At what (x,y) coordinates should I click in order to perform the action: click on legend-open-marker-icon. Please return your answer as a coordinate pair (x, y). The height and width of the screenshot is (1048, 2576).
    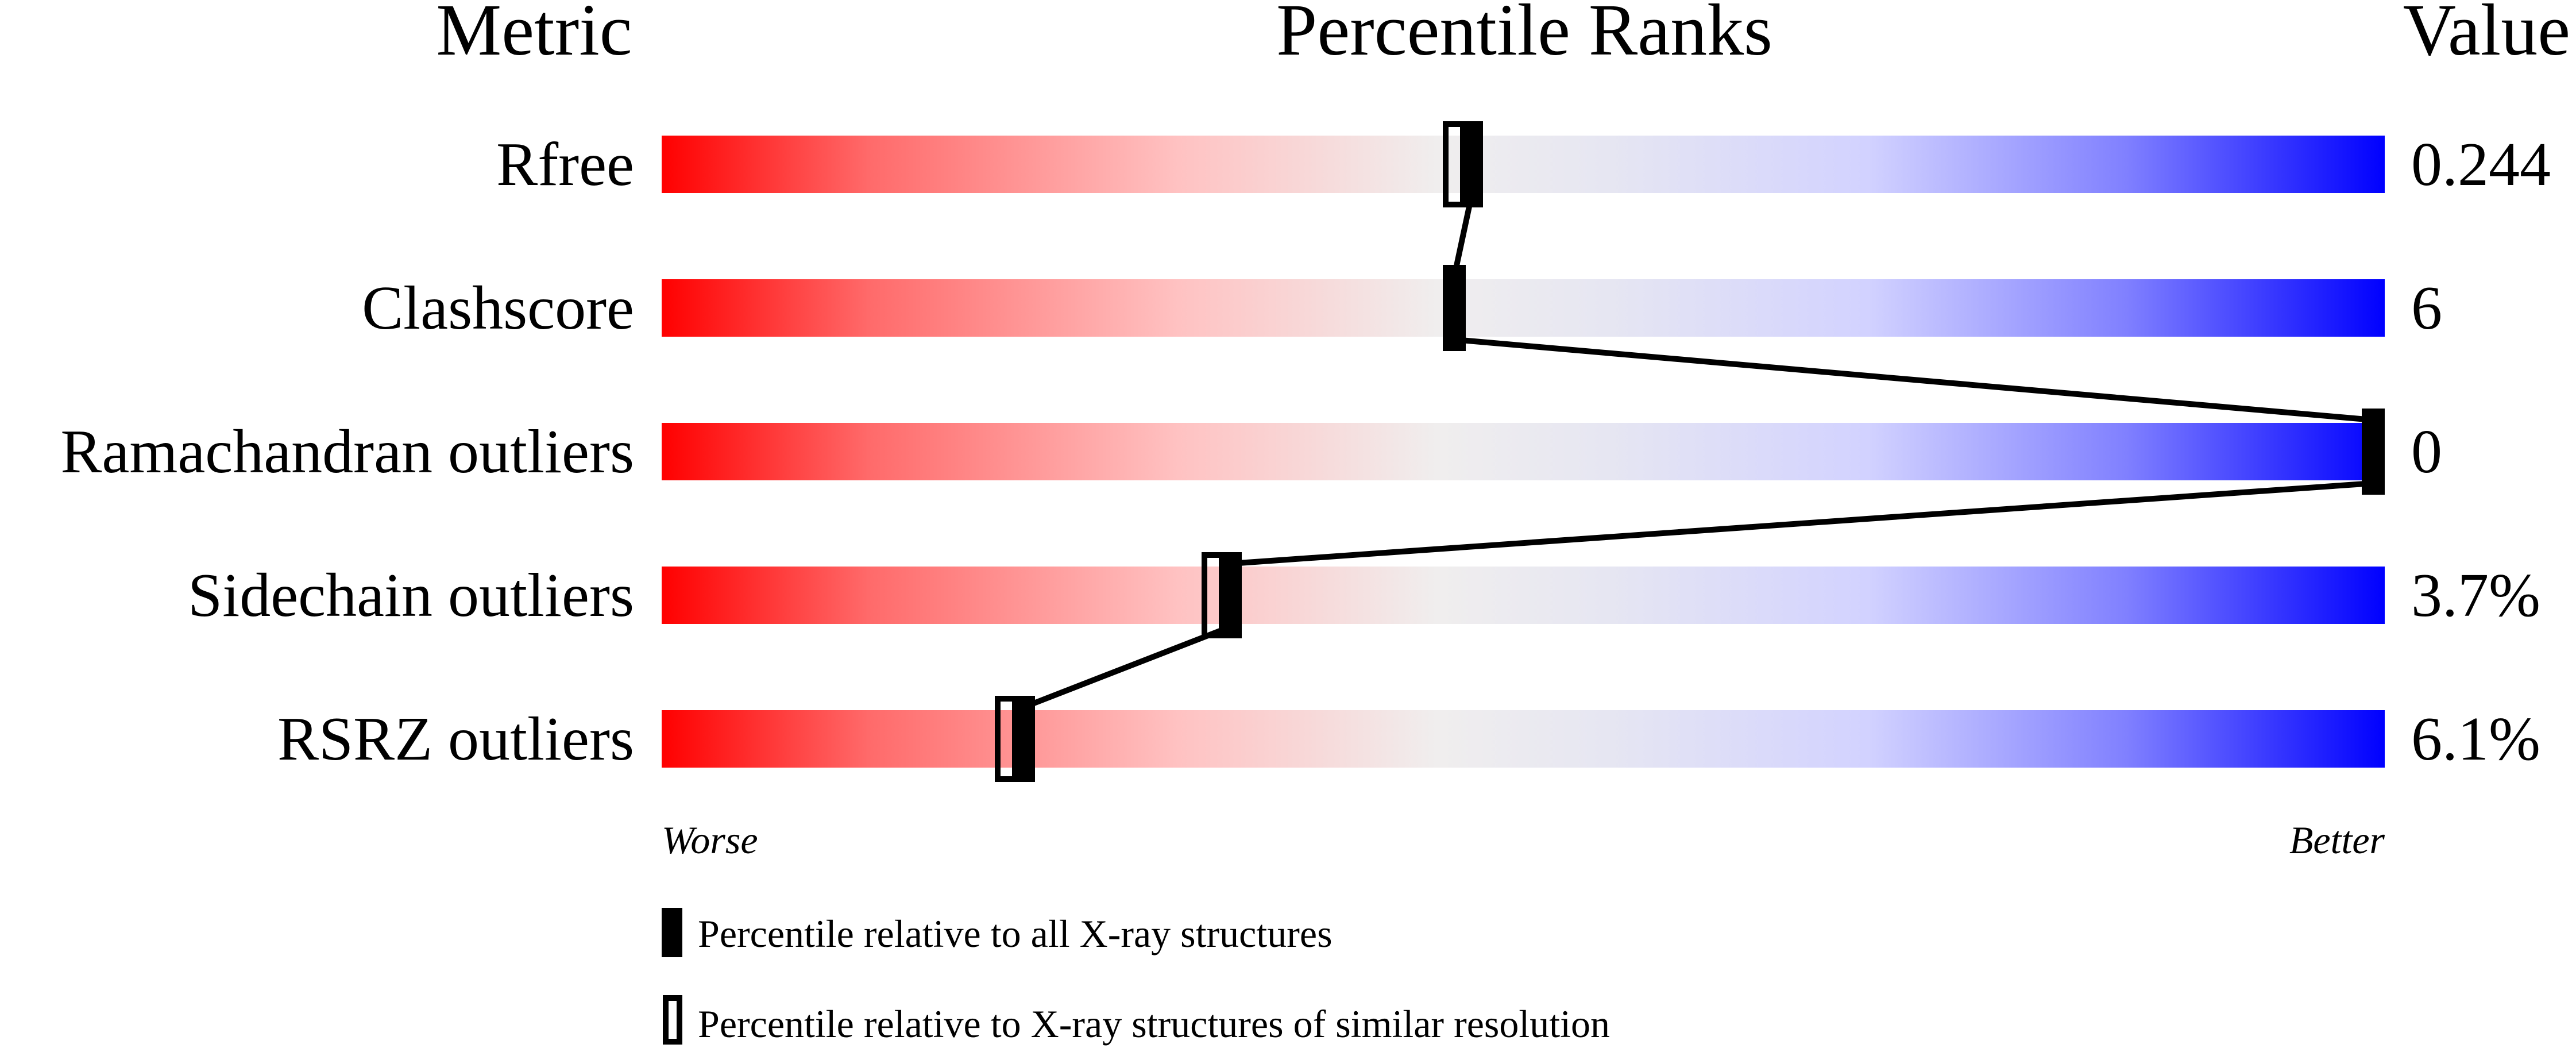
    Looking at the image, I should click on (672, 1020).